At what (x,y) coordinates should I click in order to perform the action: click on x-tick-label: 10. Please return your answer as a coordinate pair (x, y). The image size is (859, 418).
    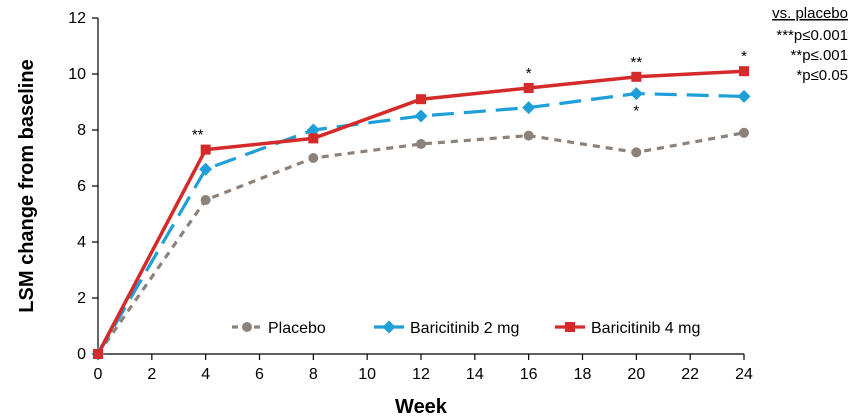
    Looking at the image, I should click on (367, 374).